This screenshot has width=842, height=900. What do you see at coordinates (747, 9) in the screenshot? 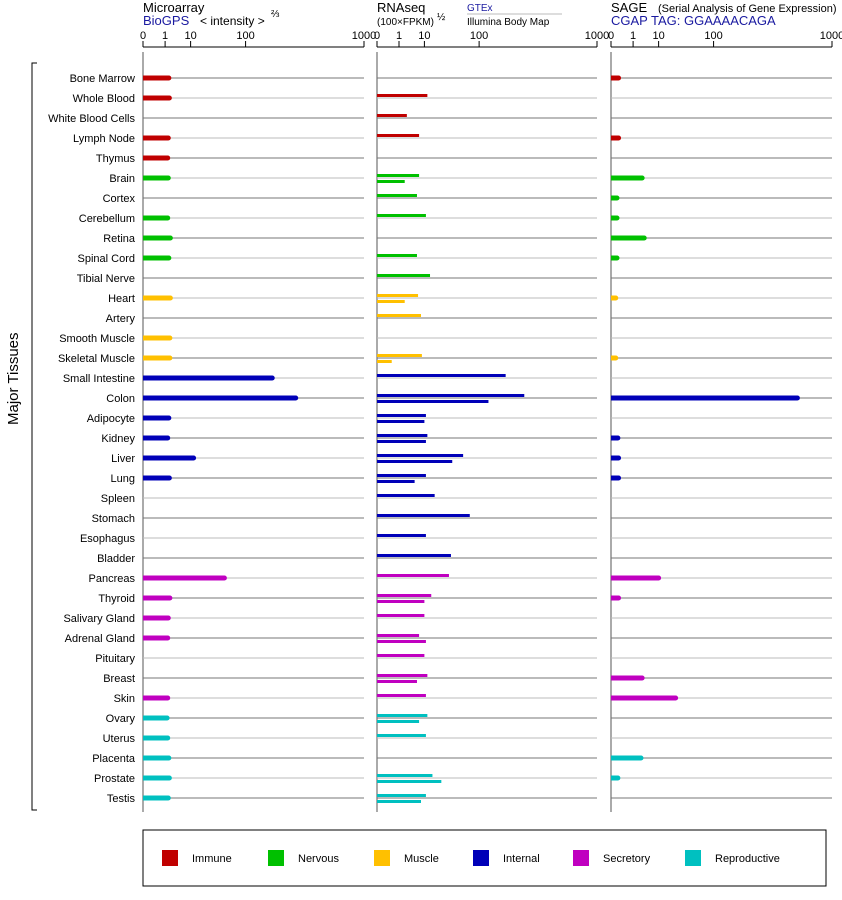
I see `sage-subtitle: (Serial Analysis of Gene Expression)` at bounding box center [747, 9].